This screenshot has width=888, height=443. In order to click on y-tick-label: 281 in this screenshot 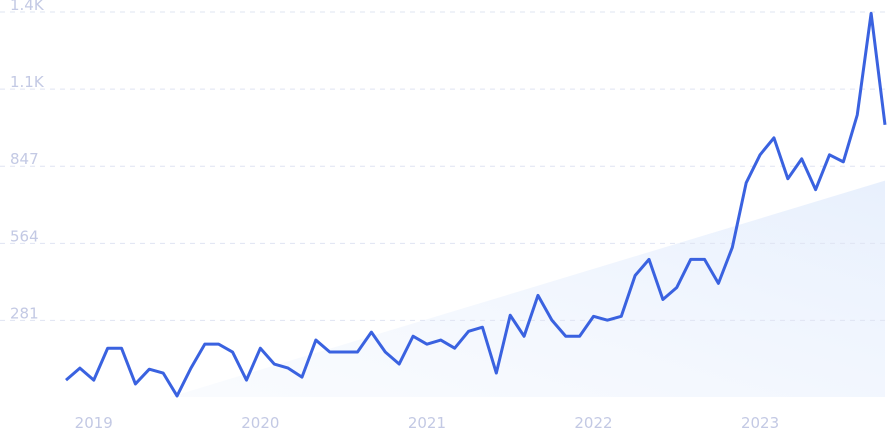, I will do `click(24, 313)`.